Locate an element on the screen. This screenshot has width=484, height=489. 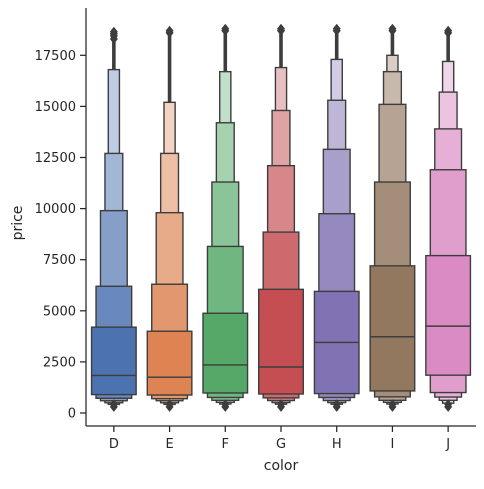
y-tick-label: 12500 is located at coordinates (55, 158).